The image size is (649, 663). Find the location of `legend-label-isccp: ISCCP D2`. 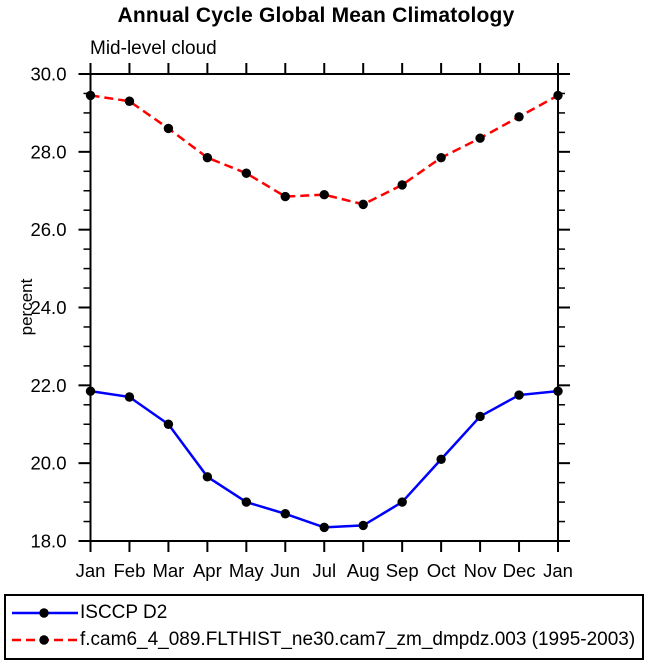

legend-label-isccp: ISCCP D2 is located at coordinates (124, 612).